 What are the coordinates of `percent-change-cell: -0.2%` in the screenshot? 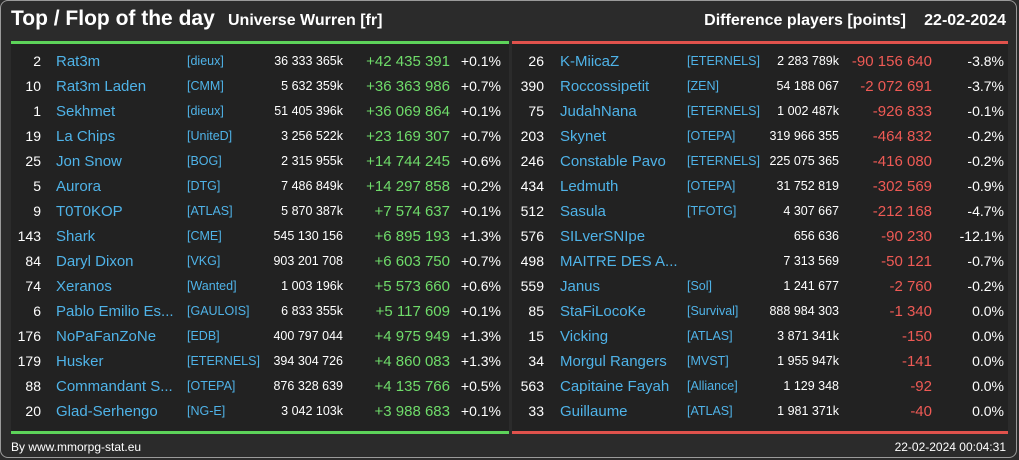 It's located at (985, 136).